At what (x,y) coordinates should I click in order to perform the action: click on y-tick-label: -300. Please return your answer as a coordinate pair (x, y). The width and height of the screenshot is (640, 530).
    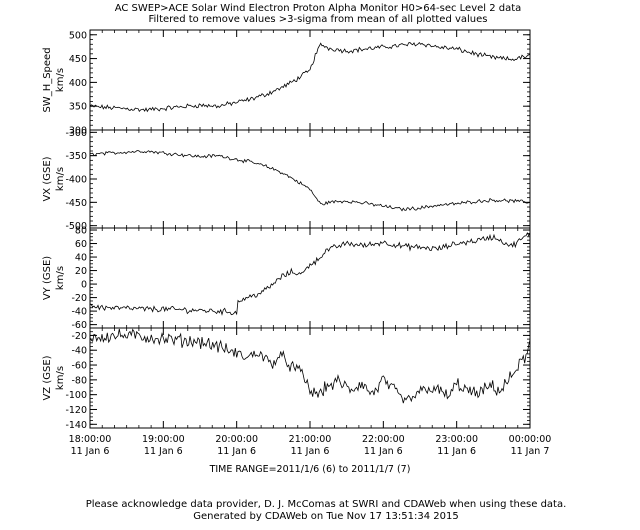
    Looking at the image, I should click on (76, 133).